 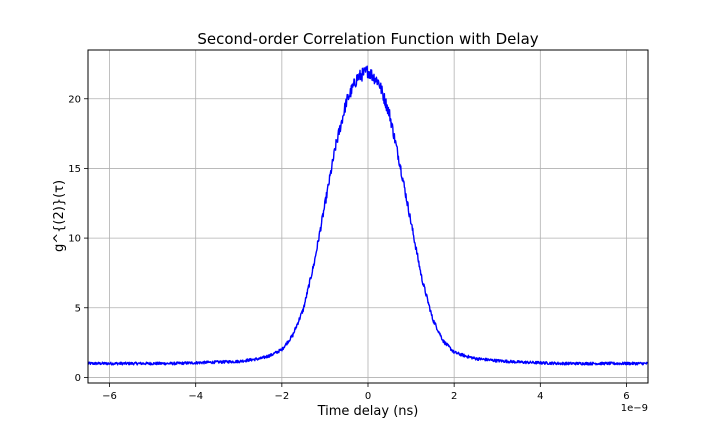 What do you see at coordinates (59, 216) in the screenshot?
I see `y-axis-label: g^{(2)}(τ)` at bounding box center [59, 216].